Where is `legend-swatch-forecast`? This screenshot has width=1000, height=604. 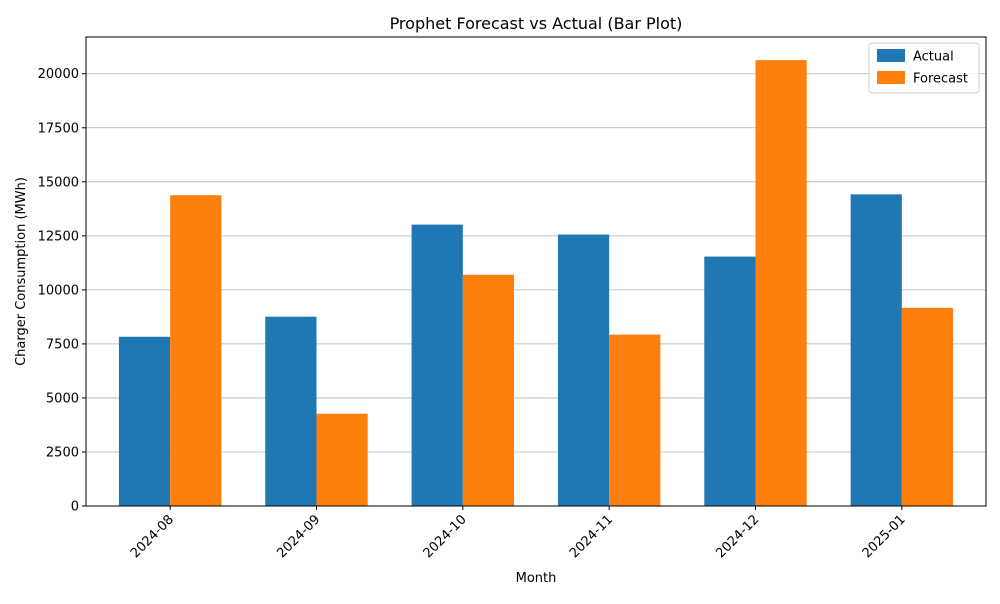 legend-swatch-forecast is located at coordinates (891, 77).